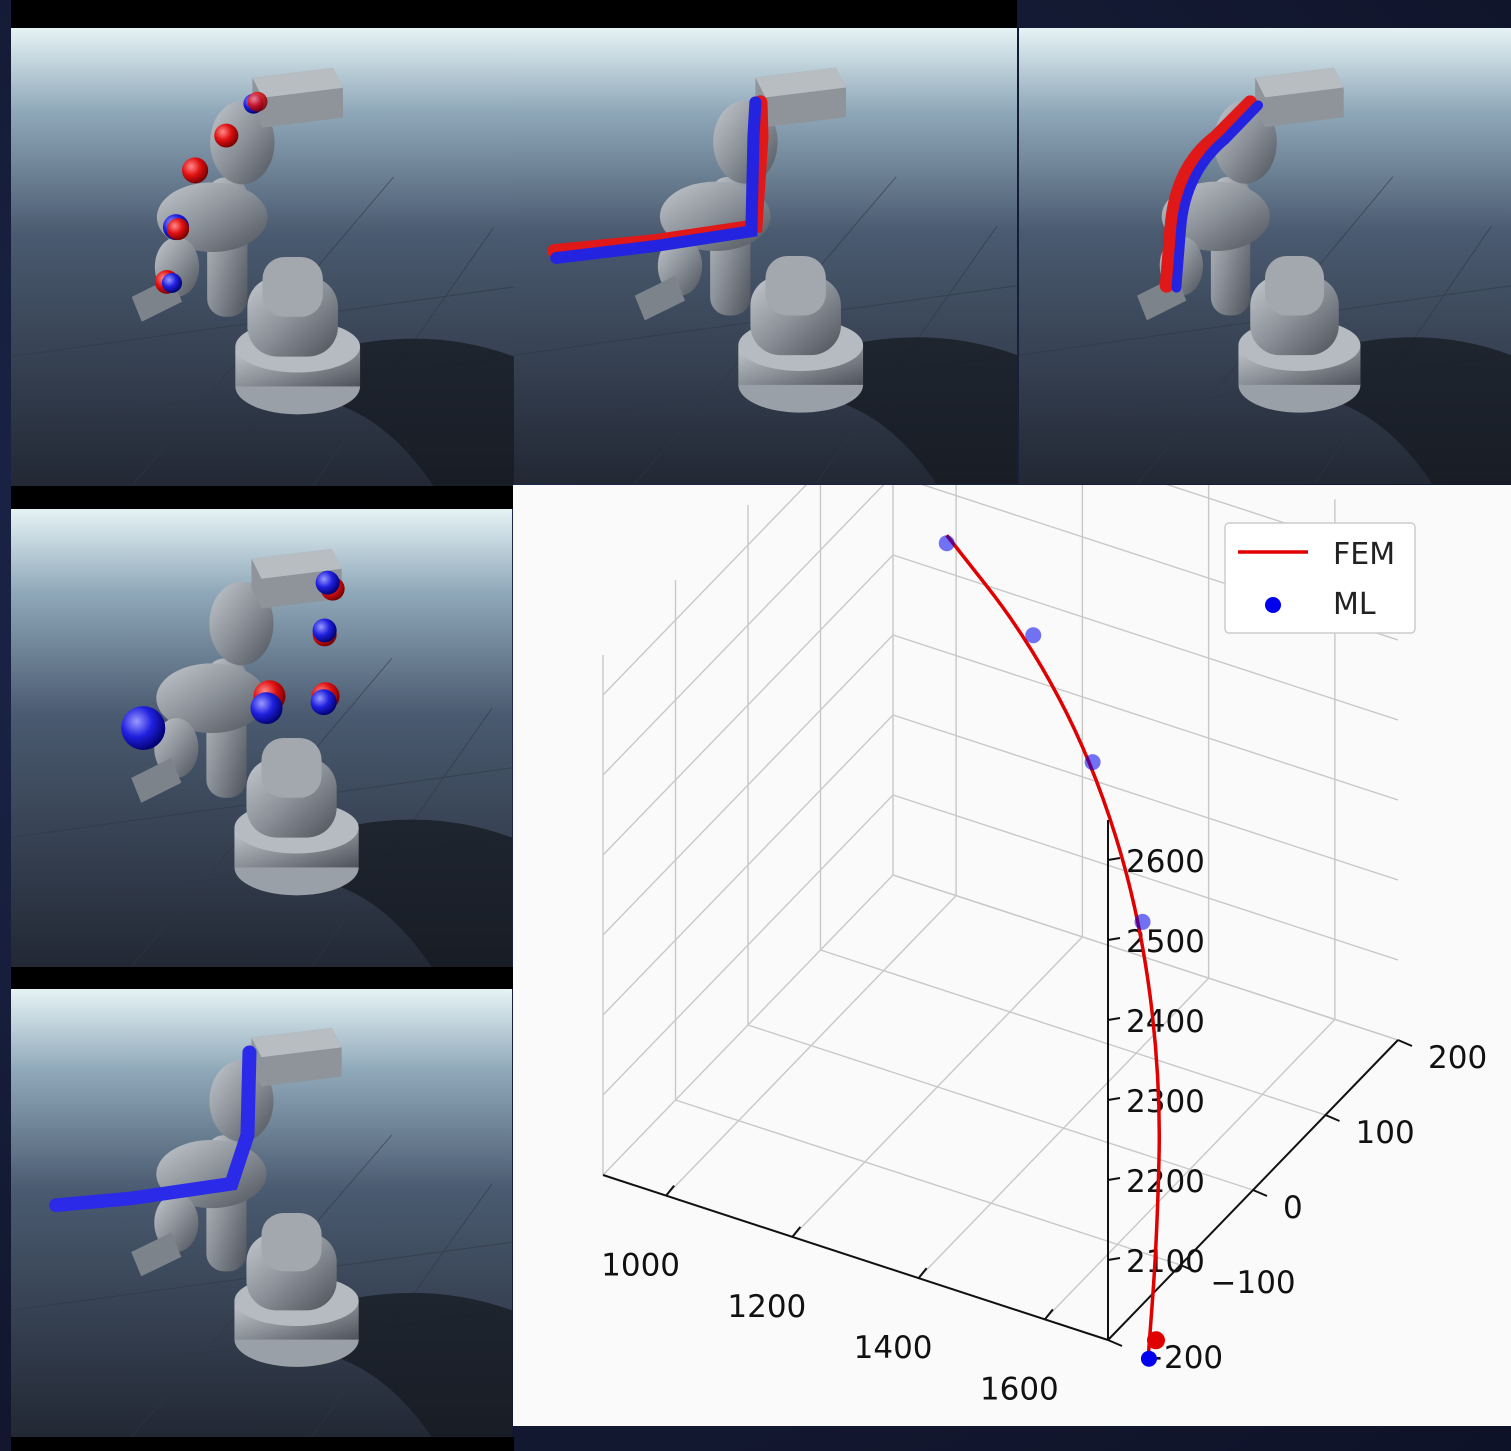  I want to click on z-tick-label: 2600, so click(1165, 862).